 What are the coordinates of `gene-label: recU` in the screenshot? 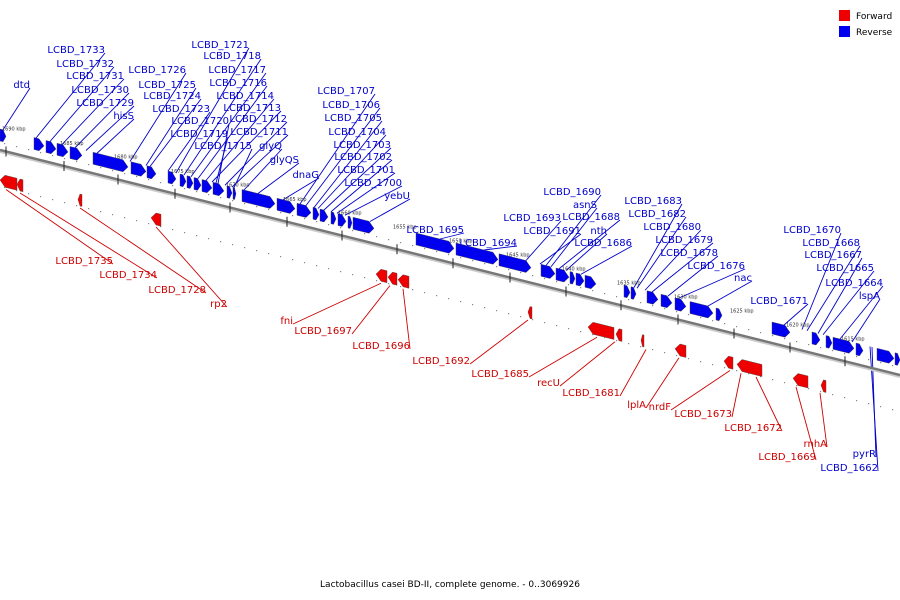 It's located at (548, 383).